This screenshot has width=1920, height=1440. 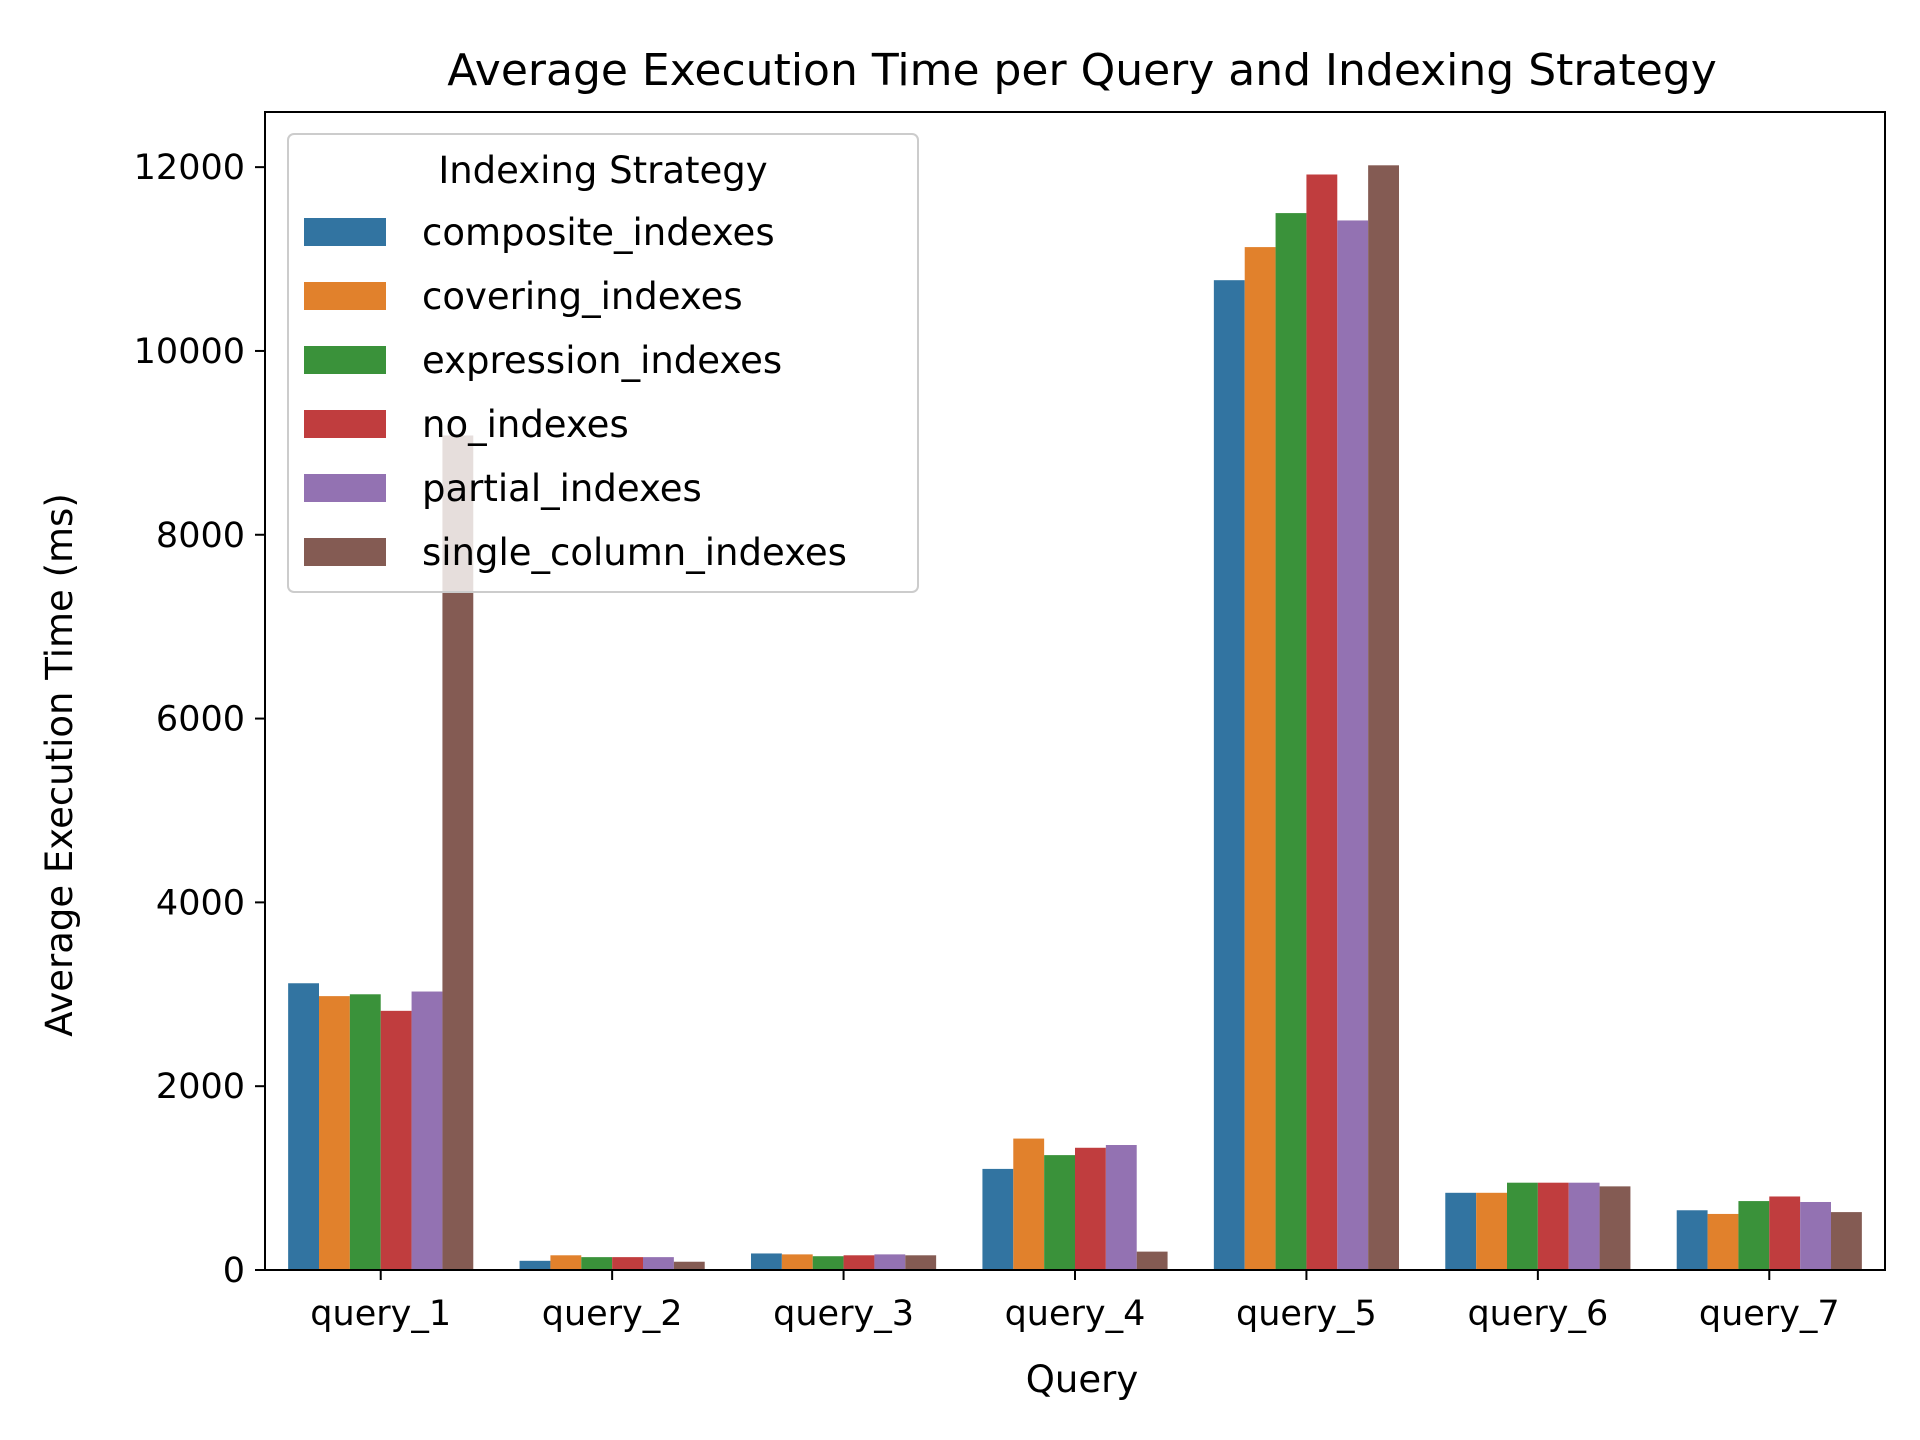 What do you see at coordinates (234, 1271) in the screenshot?
I see `y-tick-label: 0` at bounding box center [234, 1271].